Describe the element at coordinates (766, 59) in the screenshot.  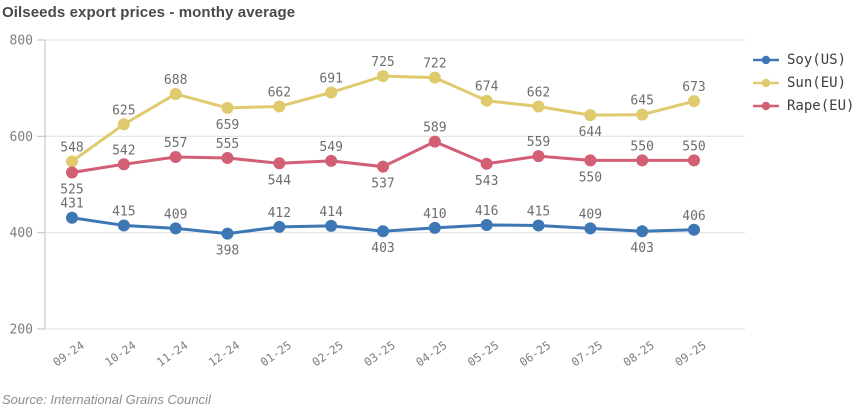
I see `soy-legend-marker-icon` at that location.